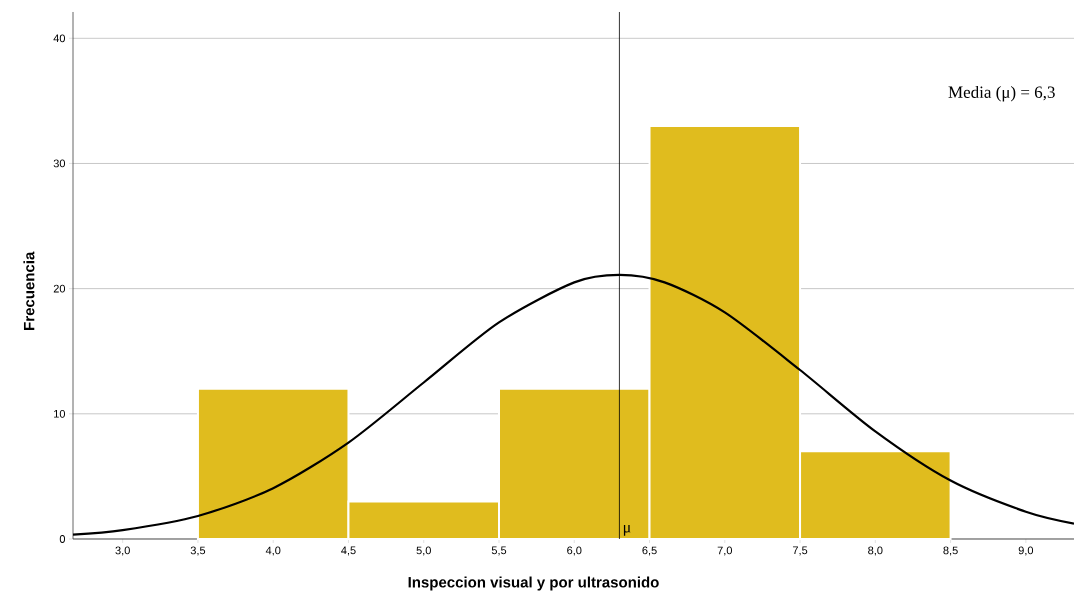 The height and width of the screenshot is (604, 1074). What do you see at coordinates (60, 413) in the screenshot?
I see `y-tick-label: 10` at bounding box center [60, 413].